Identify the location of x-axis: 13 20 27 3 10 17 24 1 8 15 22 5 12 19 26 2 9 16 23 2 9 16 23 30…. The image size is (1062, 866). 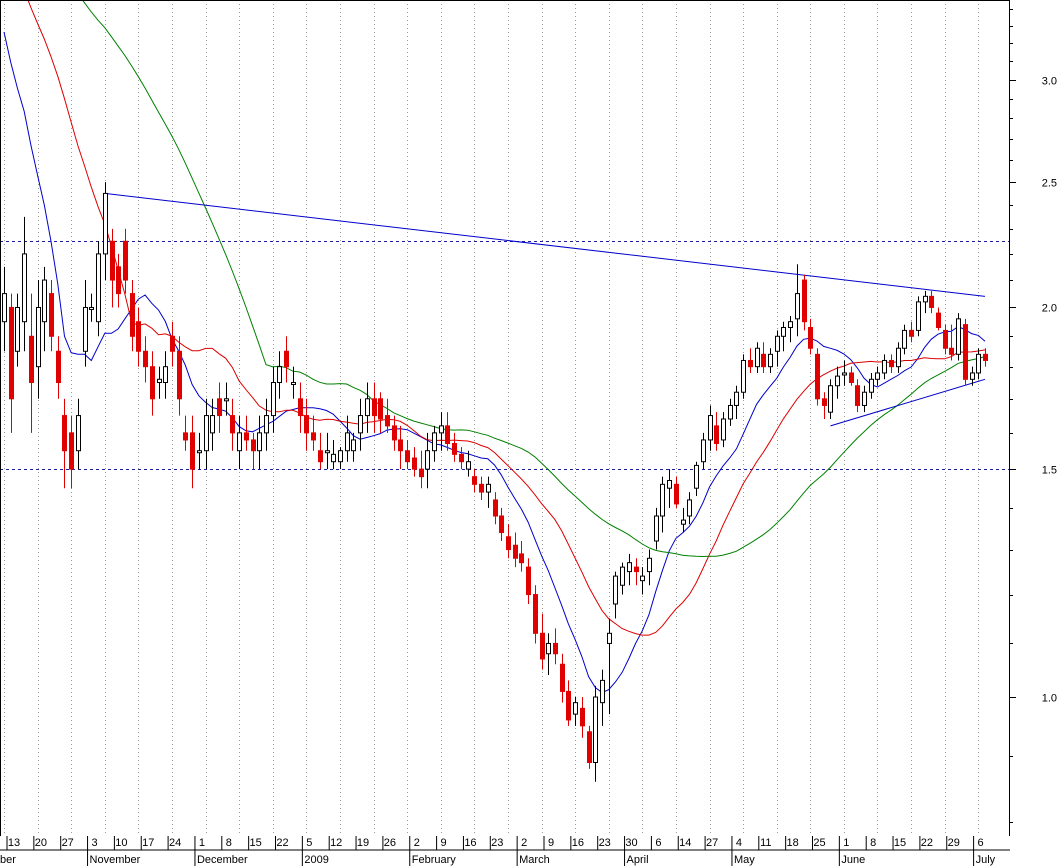
(505, 851).